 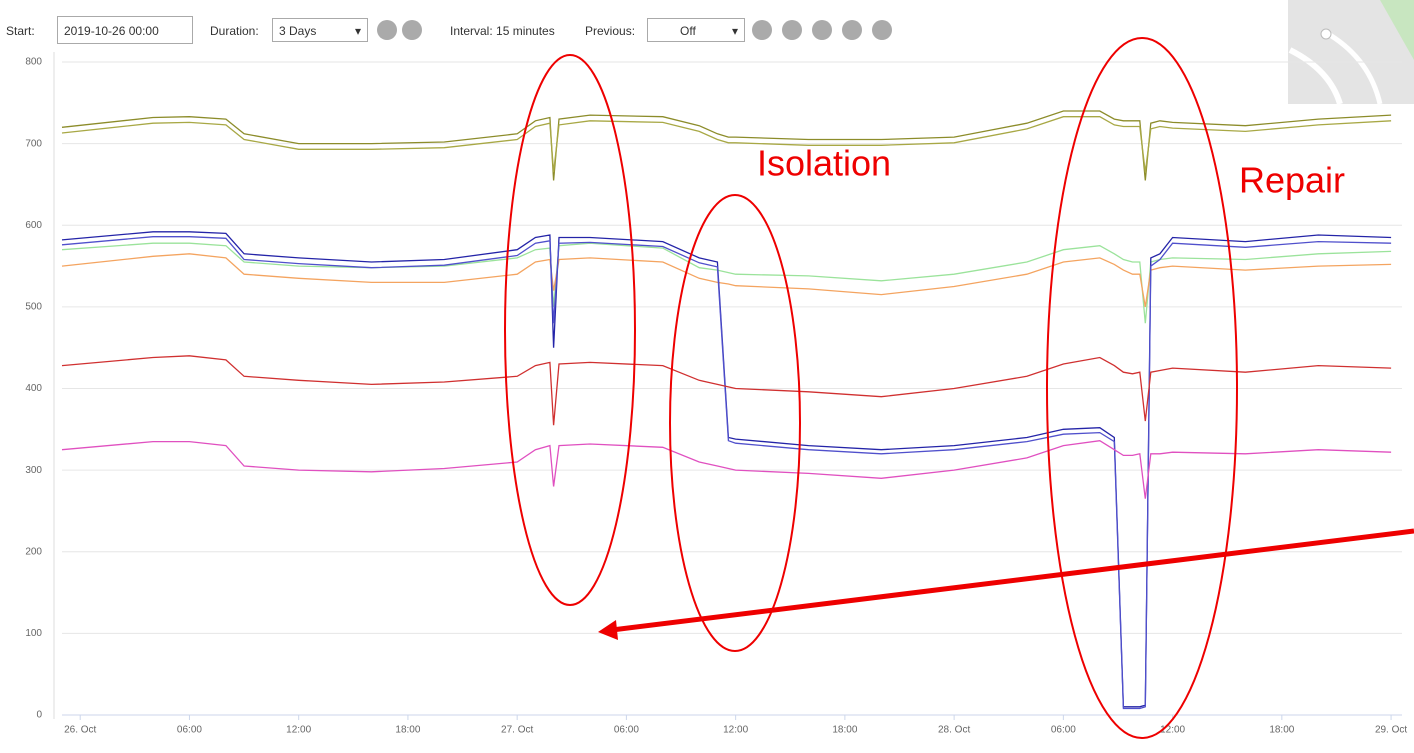 What do you see at coordinates (387, 30) in the screenshot?
I see `prev-button` at bounding box center [387, 30].